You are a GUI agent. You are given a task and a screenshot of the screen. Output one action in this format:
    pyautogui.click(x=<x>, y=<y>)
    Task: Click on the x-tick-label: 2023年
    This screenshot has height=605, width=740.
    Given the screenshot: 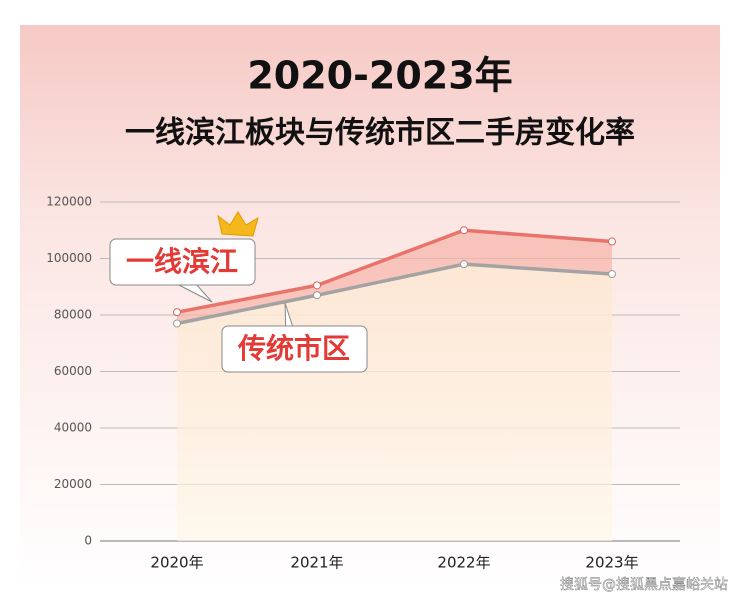 What is the action you would take?
    pyautogui.click(x=611, y=563)
    